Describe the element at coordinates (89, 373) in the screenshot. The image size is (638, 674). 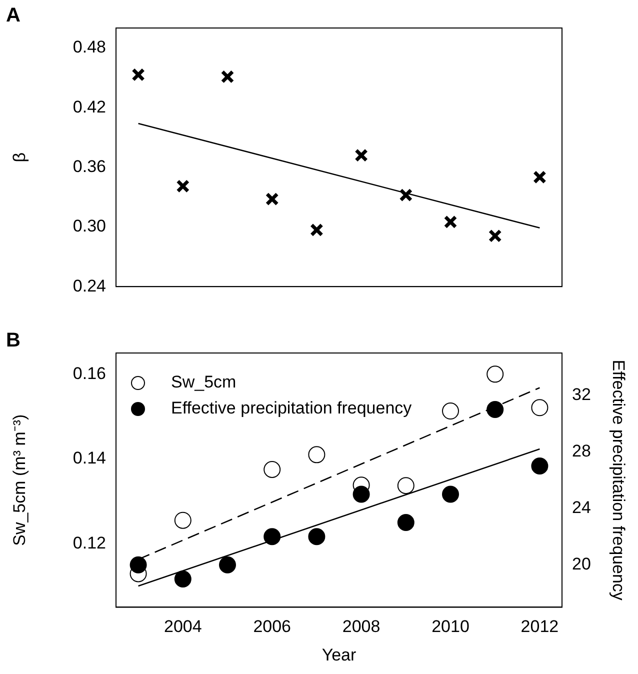
I see `y-tick-label: 0.16` at that location.